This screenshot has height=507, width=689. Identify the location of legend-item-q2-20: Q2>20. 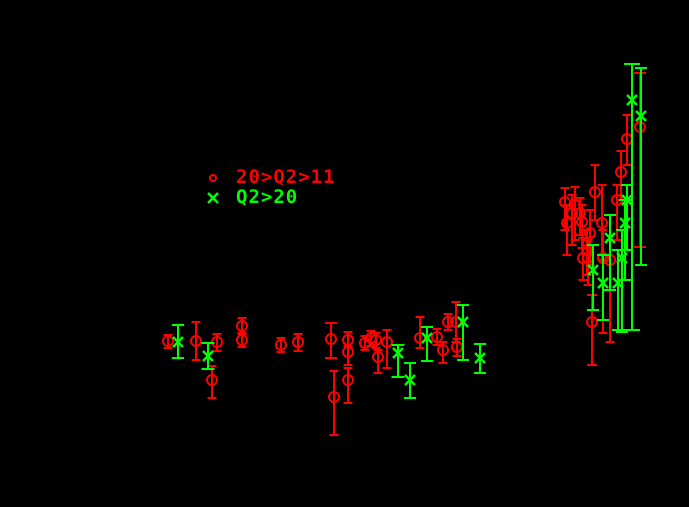
(270, 197).